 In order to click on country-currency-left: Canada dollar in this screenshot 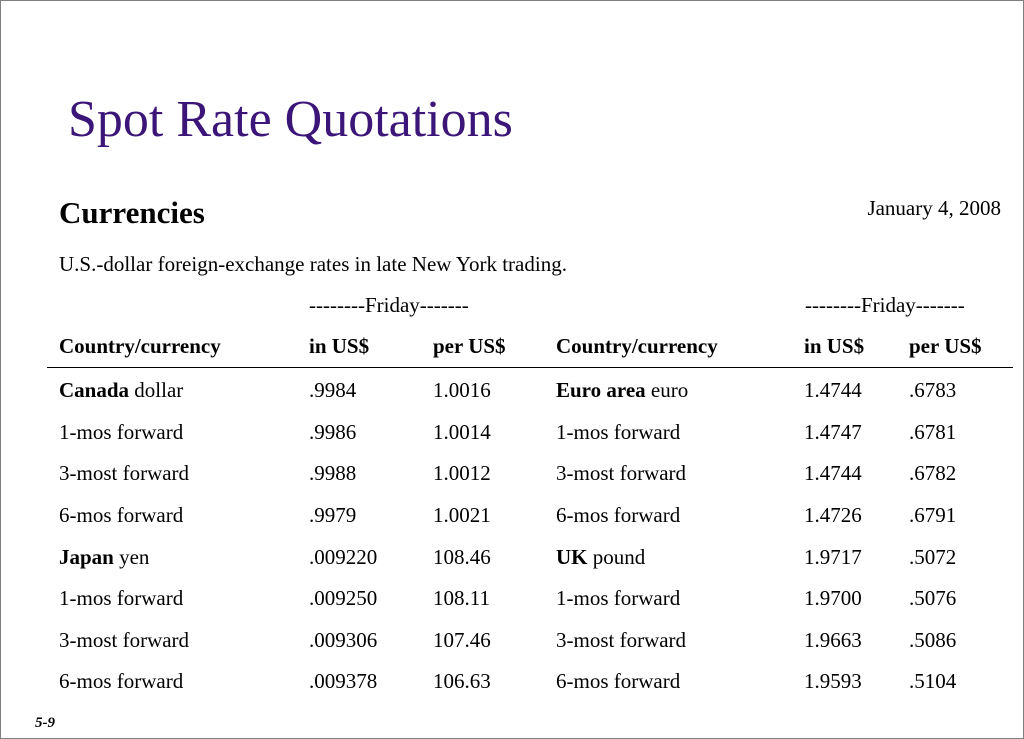, I will do `click(178, 390)`.